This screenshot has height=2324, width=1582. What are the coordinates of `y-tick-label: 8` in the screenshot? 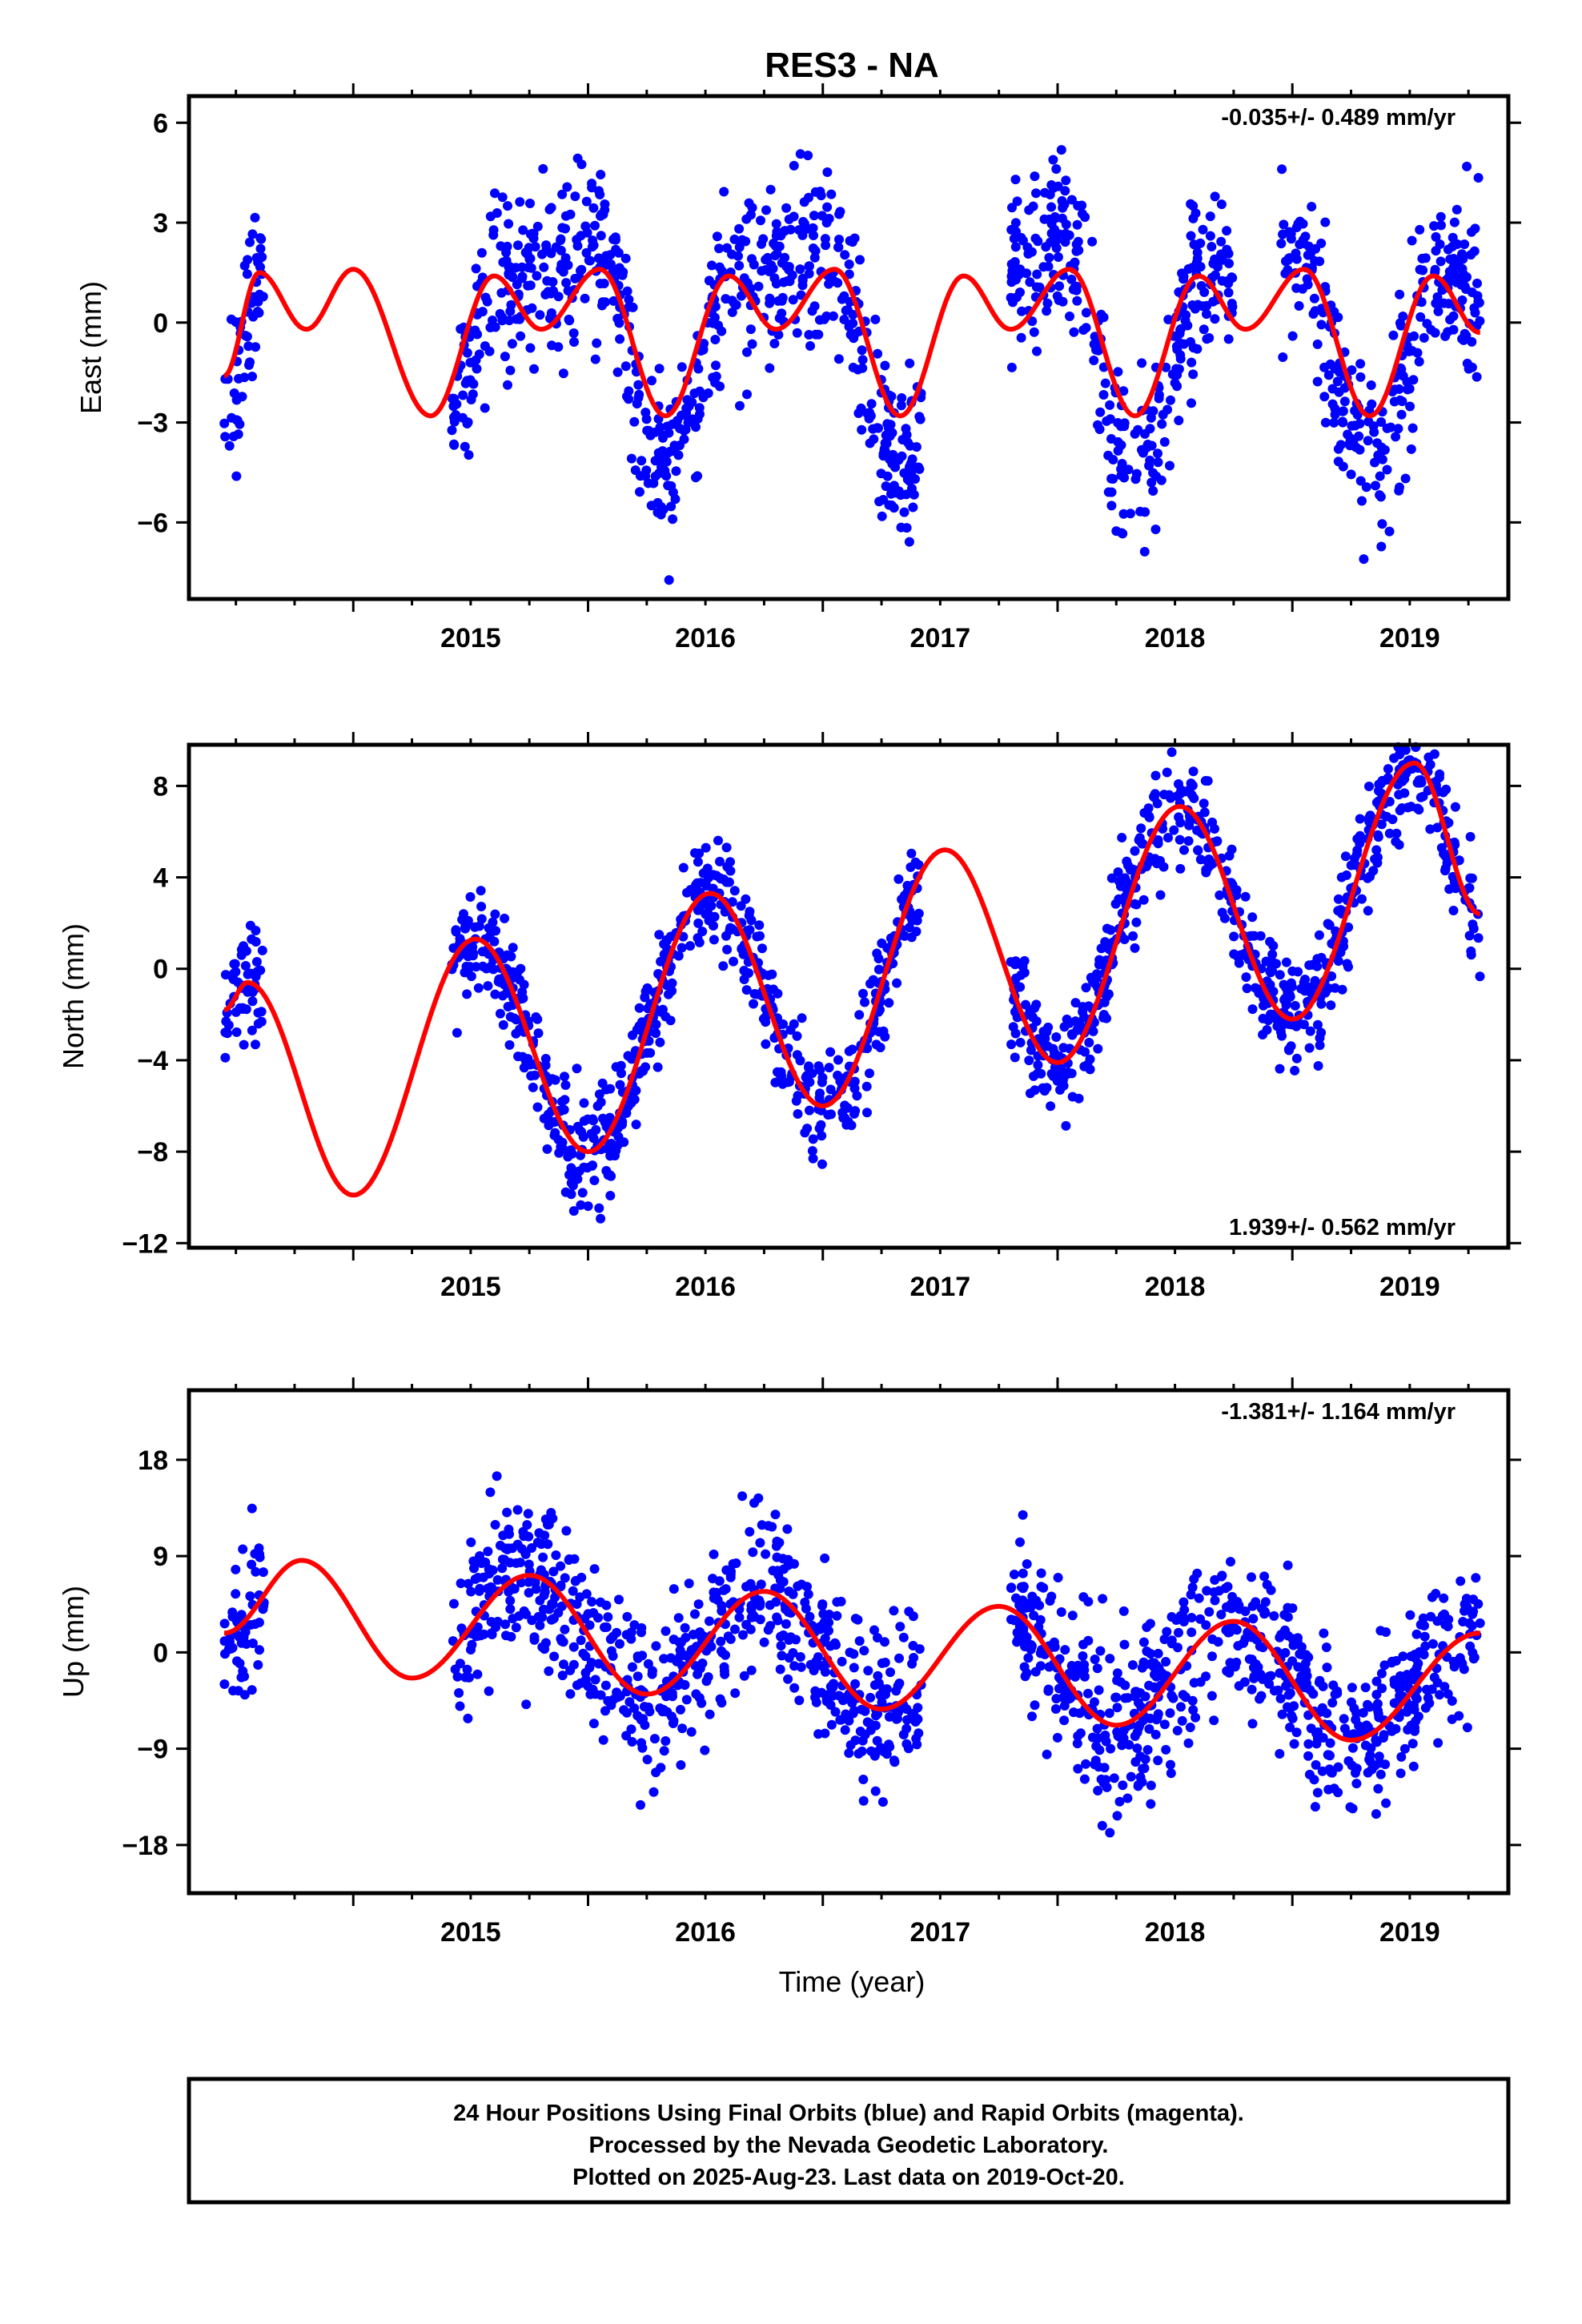 It's located at (161, 786).